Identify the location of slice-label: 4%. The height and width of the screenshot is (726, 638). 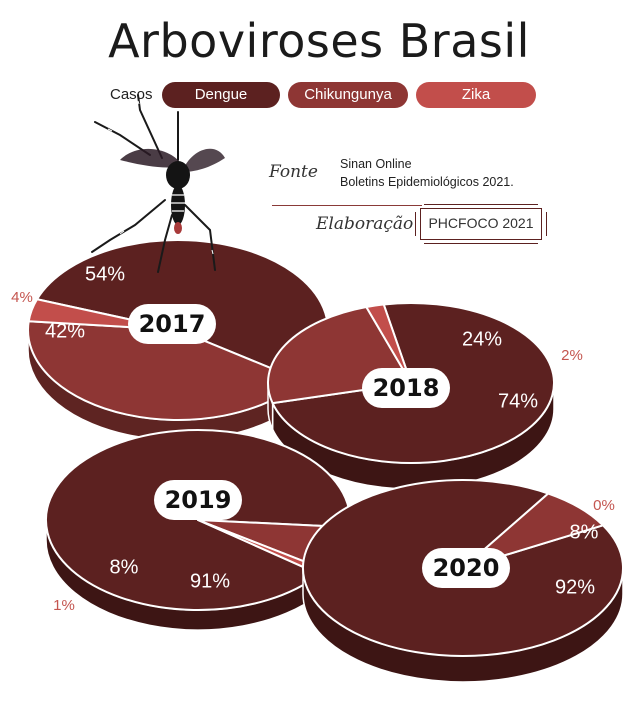
(22, 297).